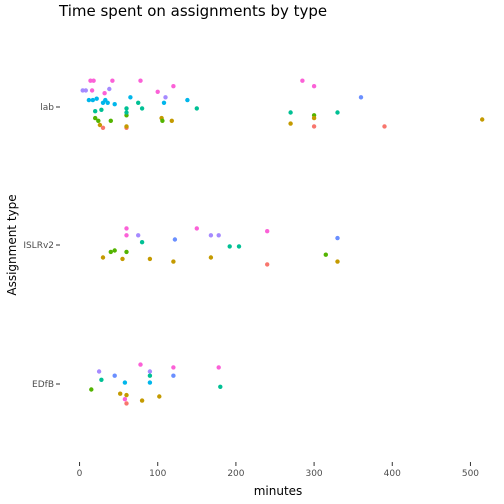 The width and height of the screenshot is (504, 504). I want to click on x-tick-label: 0, so click(80, 474).